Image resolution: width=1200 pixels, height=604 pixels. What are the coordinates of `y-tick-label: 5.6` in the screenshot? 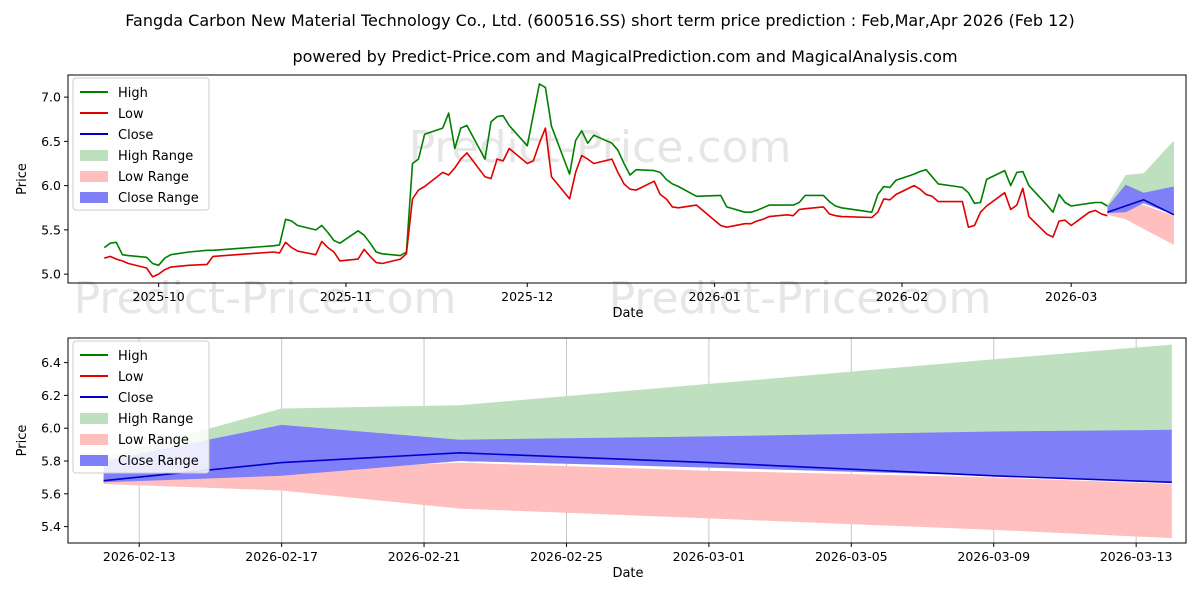 It's located at (51, 493).